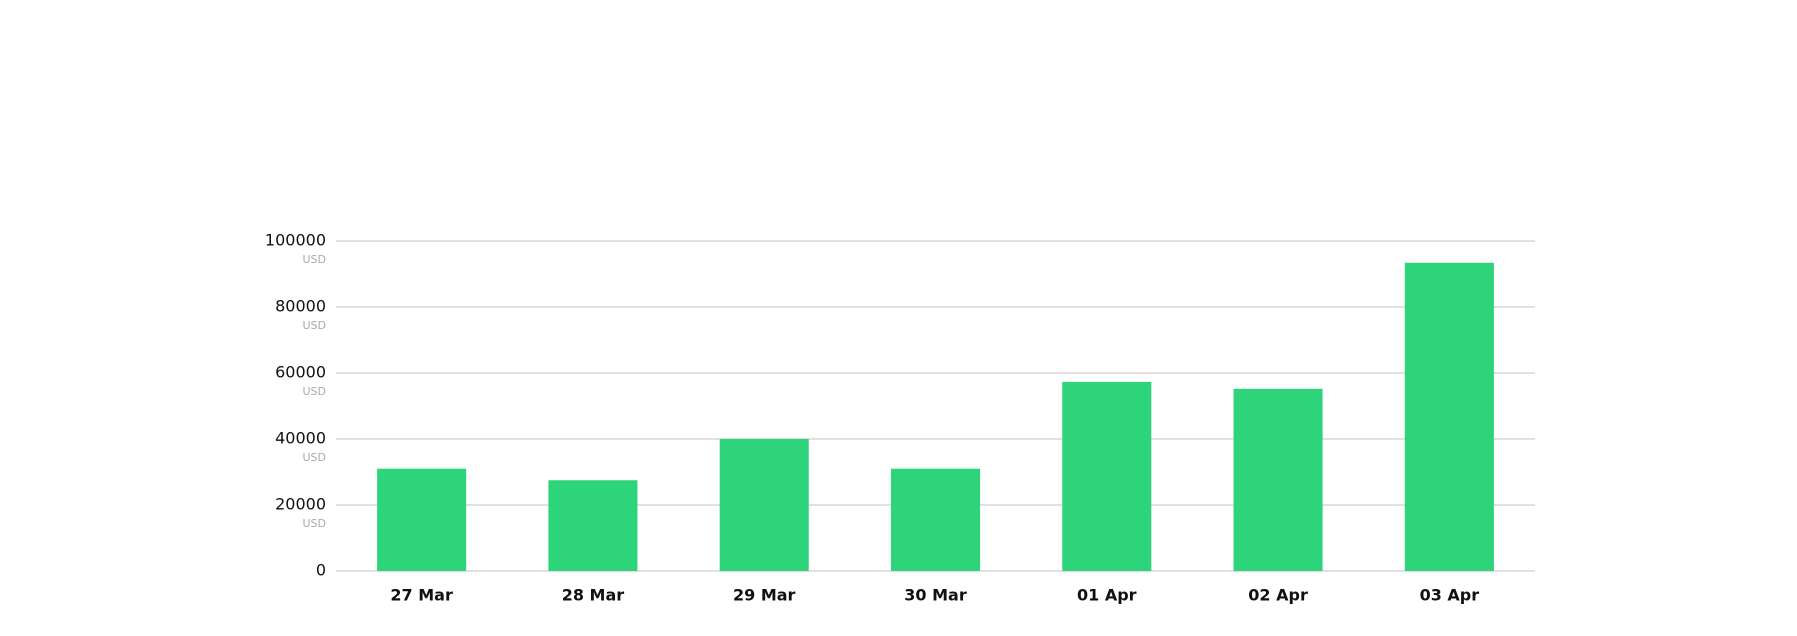 This screenshot has height=636, width=1797. I want to click on y-tick-label: 20000, so click(300, 504).